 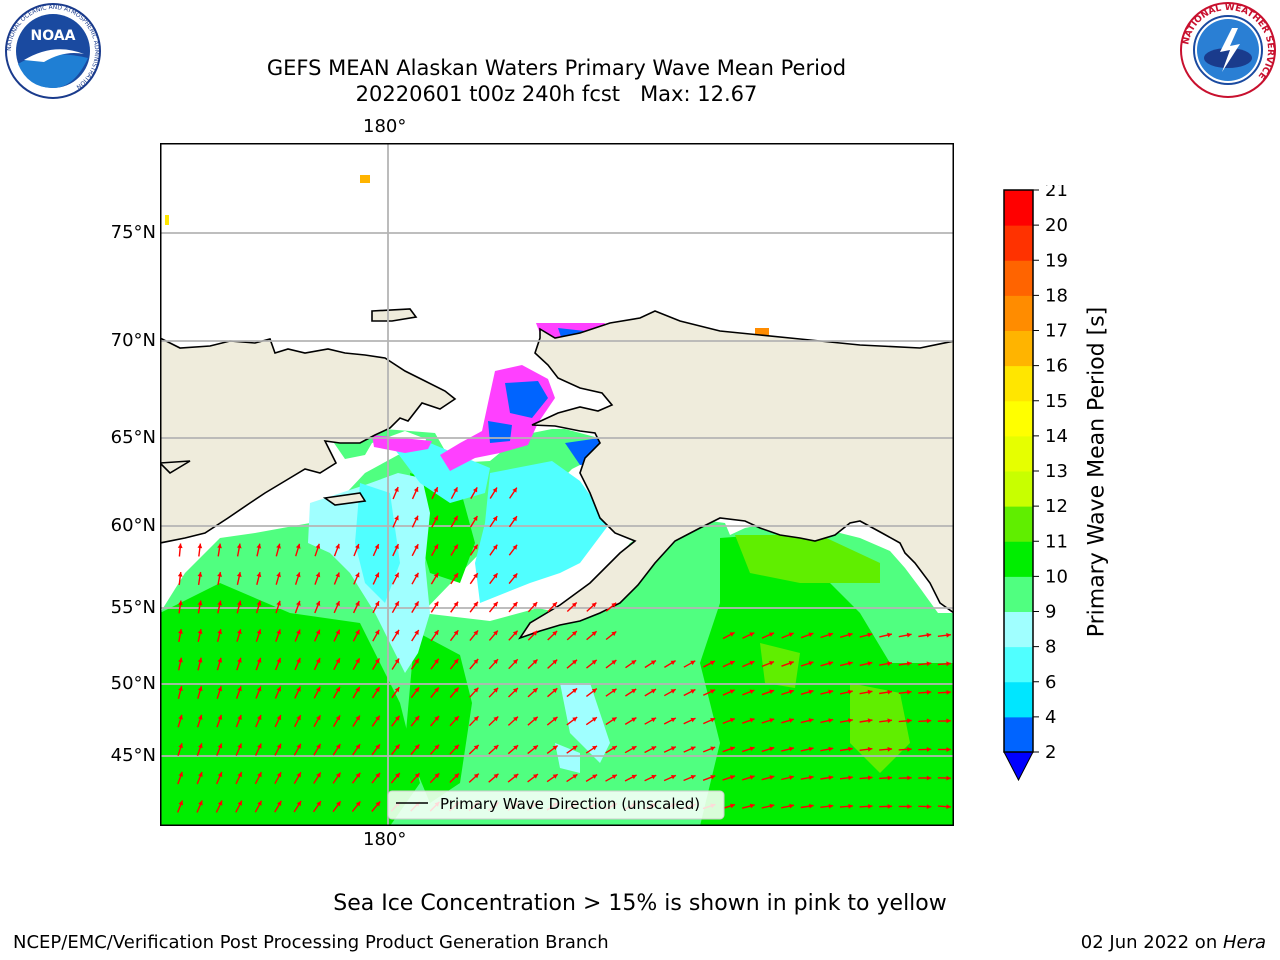 What do you see at coordinates (1151, 942) in the screenshot?
I see `footer-date-text: 02 Jun 2022 on` at bounding box center [1151, 942].